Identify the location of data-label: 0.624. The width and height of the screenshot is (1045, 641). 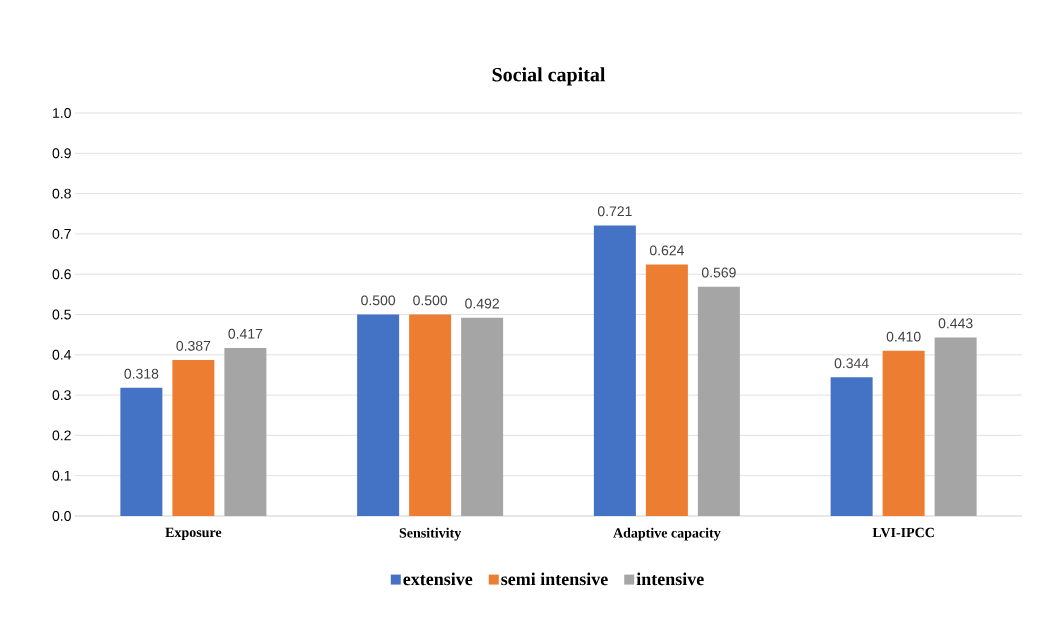
(666, 250).